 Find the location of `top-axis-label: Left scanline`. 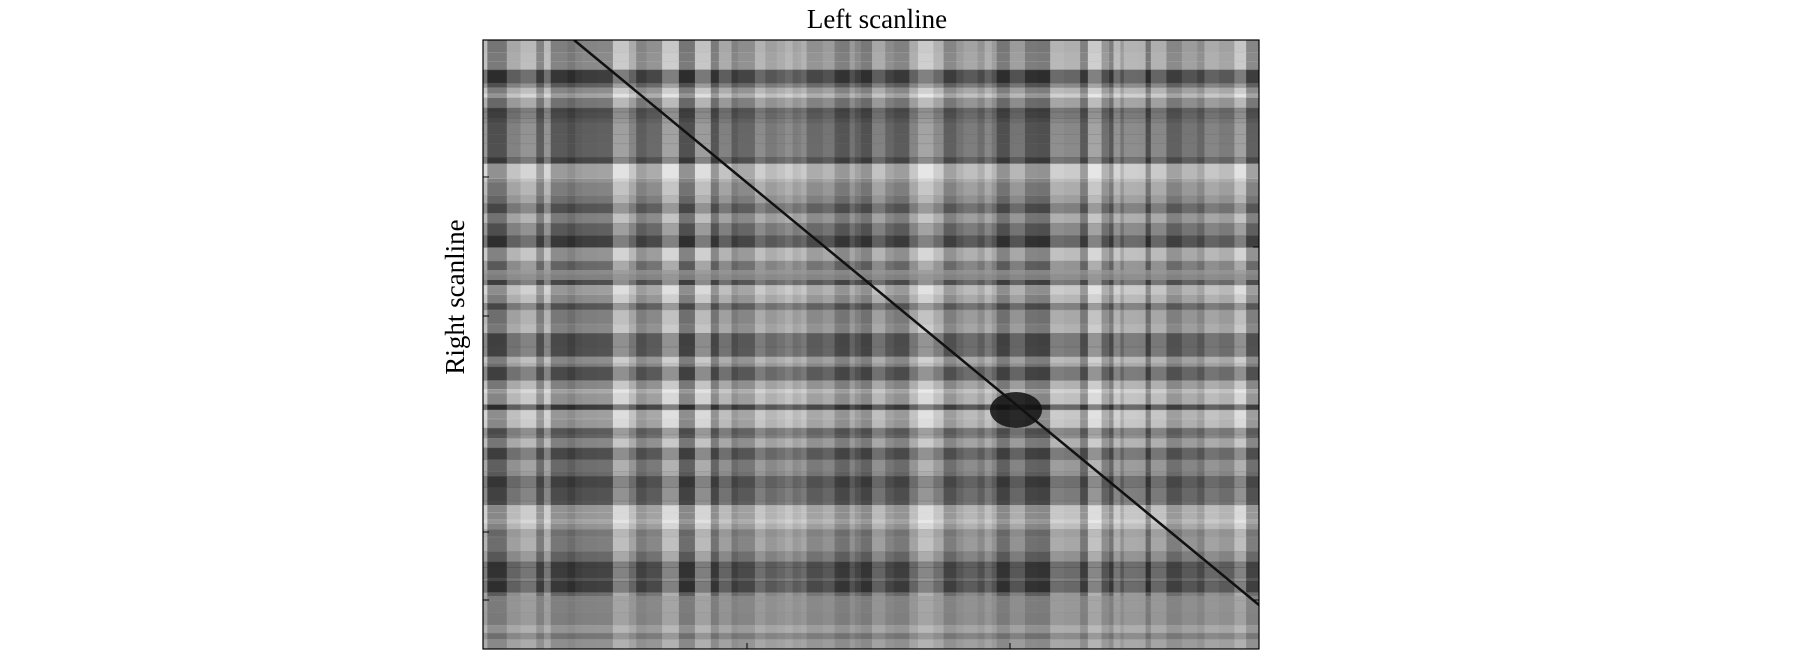

top-axis-label: Left scanline is located at coordinates (877, 19).